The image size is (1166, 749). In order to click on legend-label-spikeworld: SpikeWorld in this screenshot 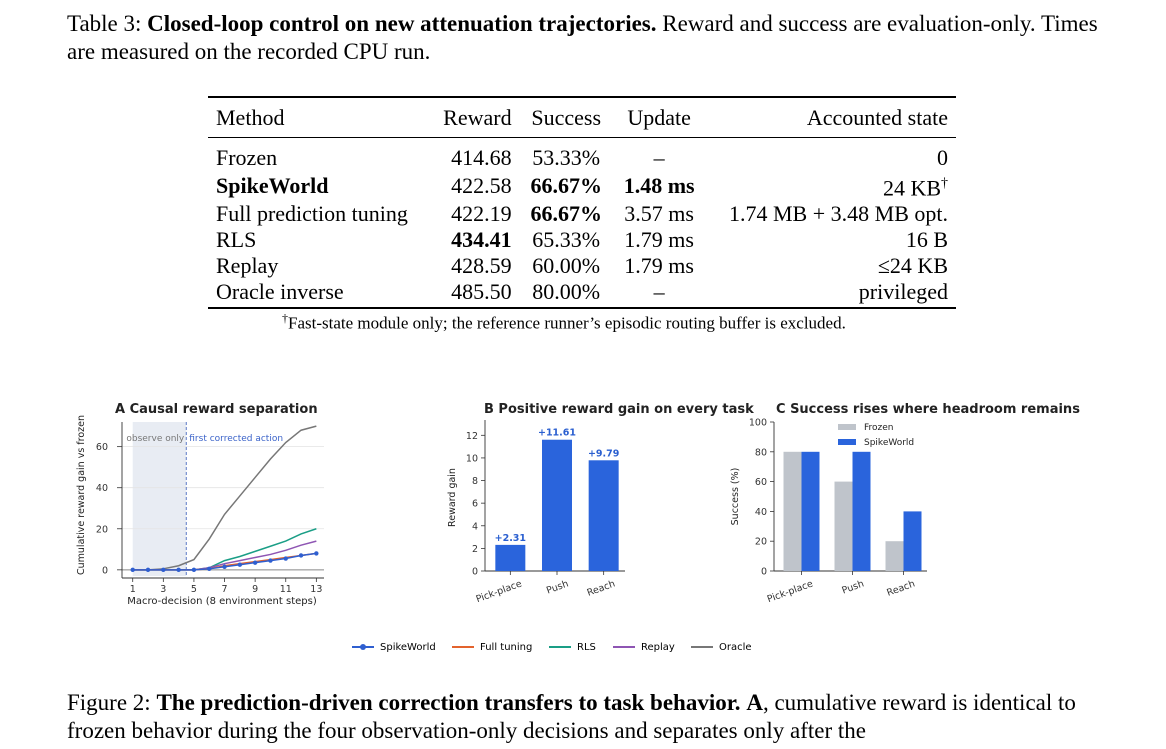, I will do `click(889, 443)`.